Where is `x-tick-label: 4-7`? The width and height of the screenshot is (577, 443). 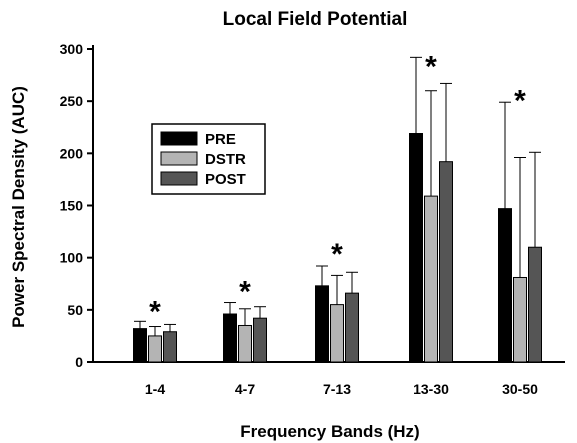 x-tick-label: 4-7 is located at coordinates (245, 389).